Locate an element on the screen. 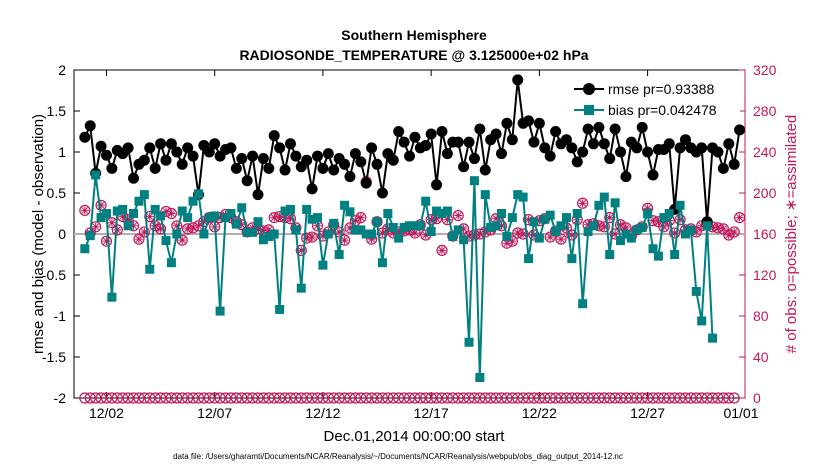 This screenshot has height=470, width=830. y-tick-label: -0.5 is located at coordinates (54, 275).